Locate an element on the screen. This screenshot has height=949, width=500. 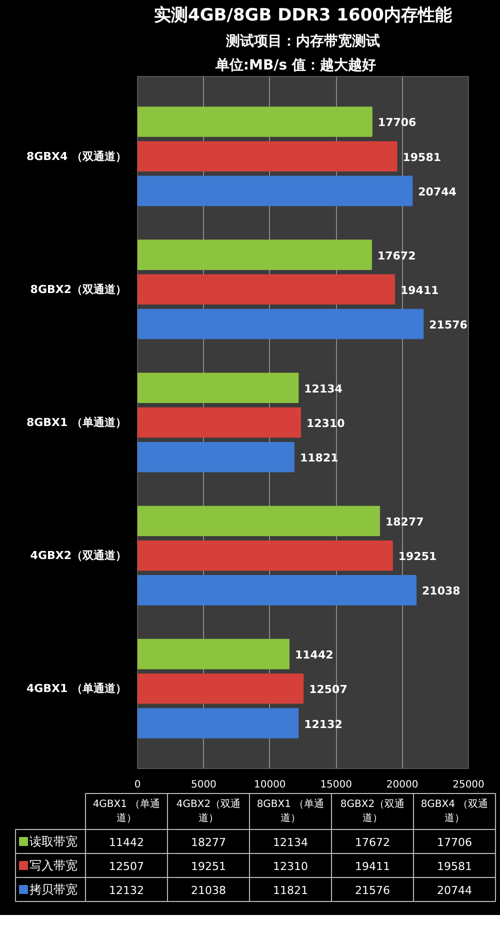
text: 单位:MB/s 值：越大越好 is located at coordinates (295, 66).